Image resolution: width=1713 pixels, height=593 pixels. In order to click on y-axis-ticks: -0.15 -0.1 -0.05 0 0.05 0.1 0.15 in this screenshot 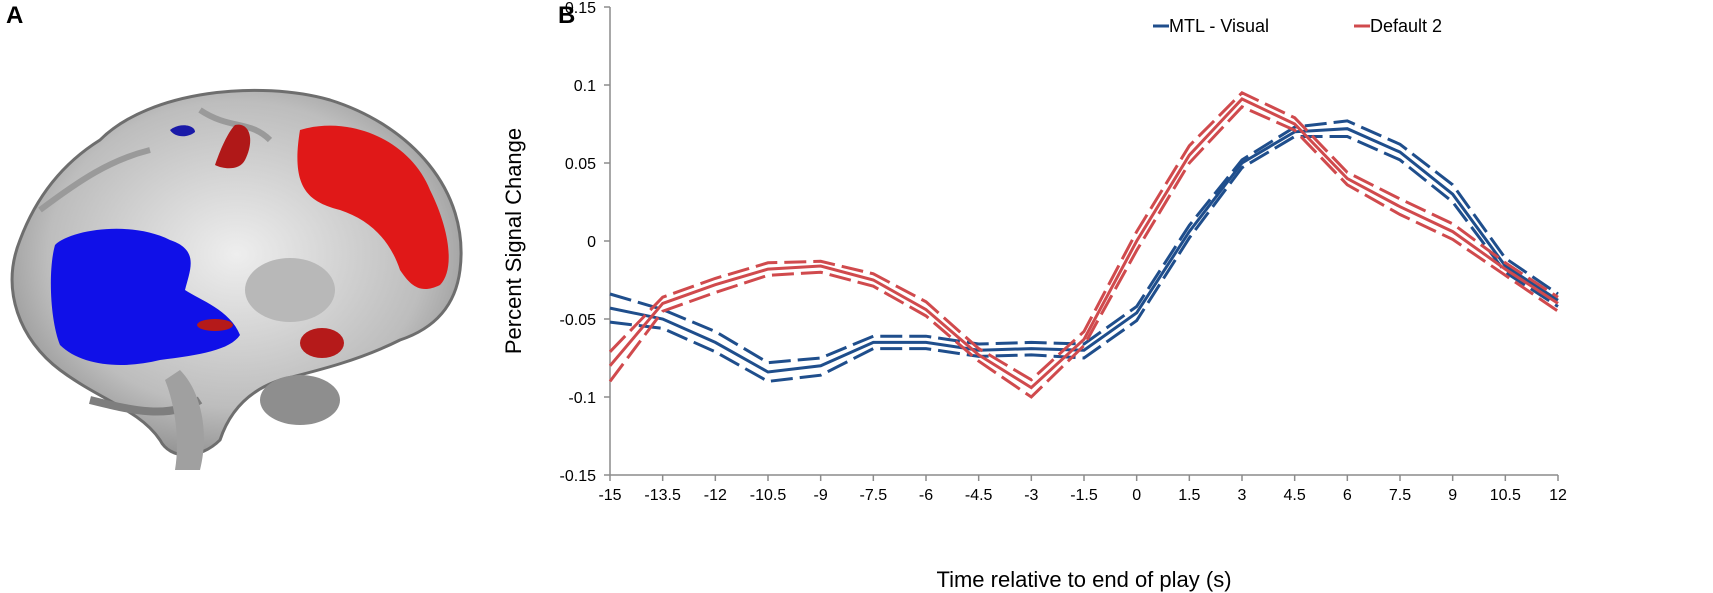, I will do `click(585, 242)`.